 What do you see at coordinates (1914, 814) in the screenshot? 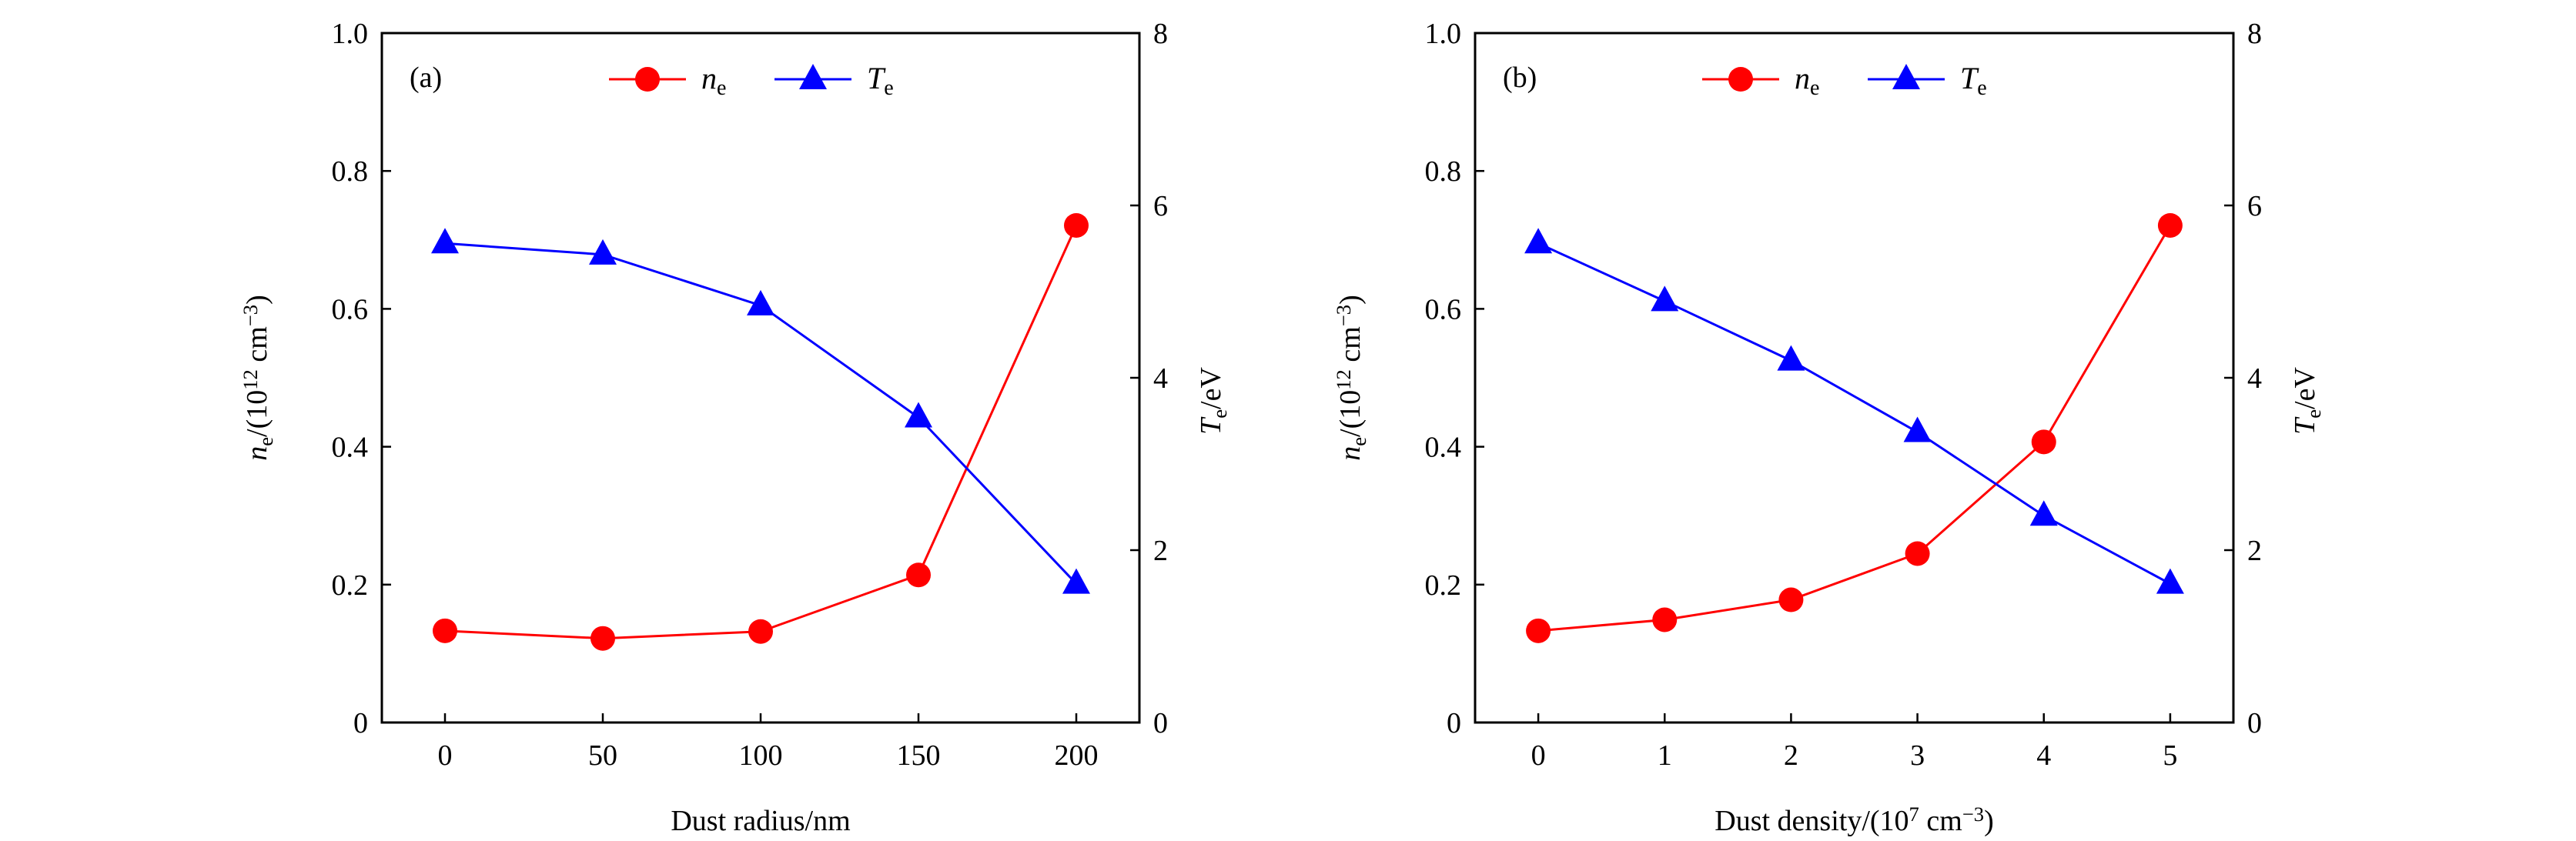
I see `label-part: 7` at bounding box center [1914, 814].